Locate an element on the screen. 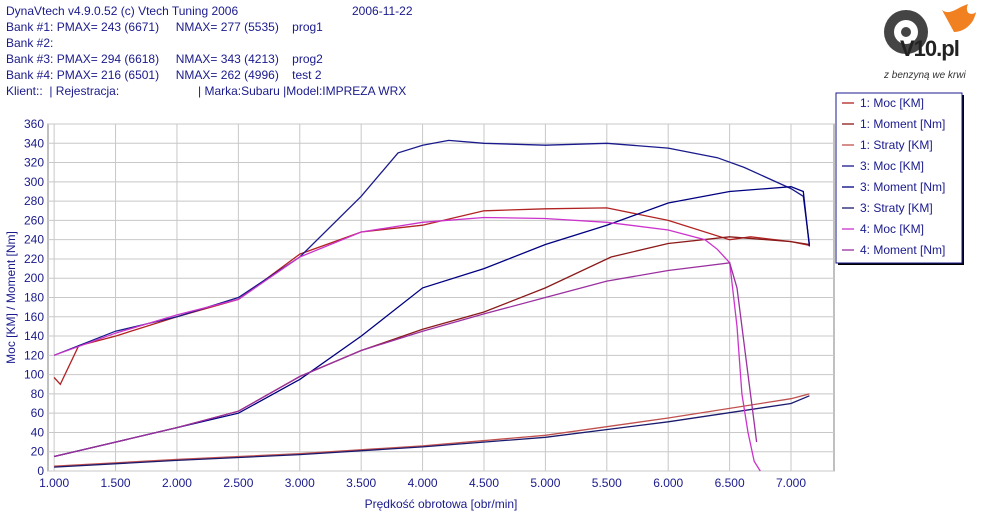  y-tick-label: 60 is located at coordinates (38, 413).